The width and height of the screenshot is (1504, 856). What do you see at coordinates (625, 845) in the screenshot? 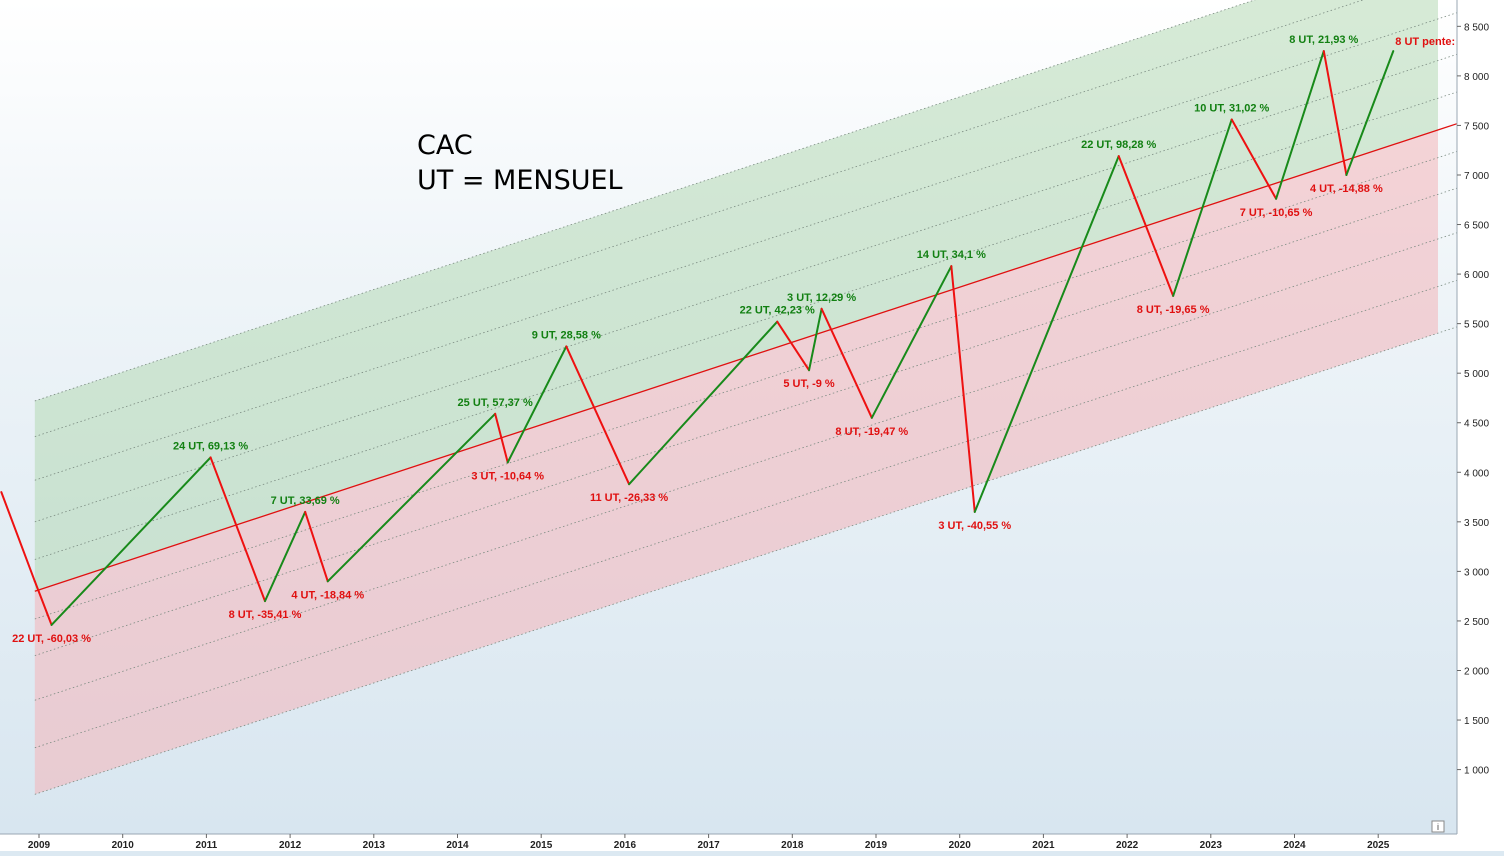
I see `x-tick-label-7: 2016` at bounding box center [625, 845].